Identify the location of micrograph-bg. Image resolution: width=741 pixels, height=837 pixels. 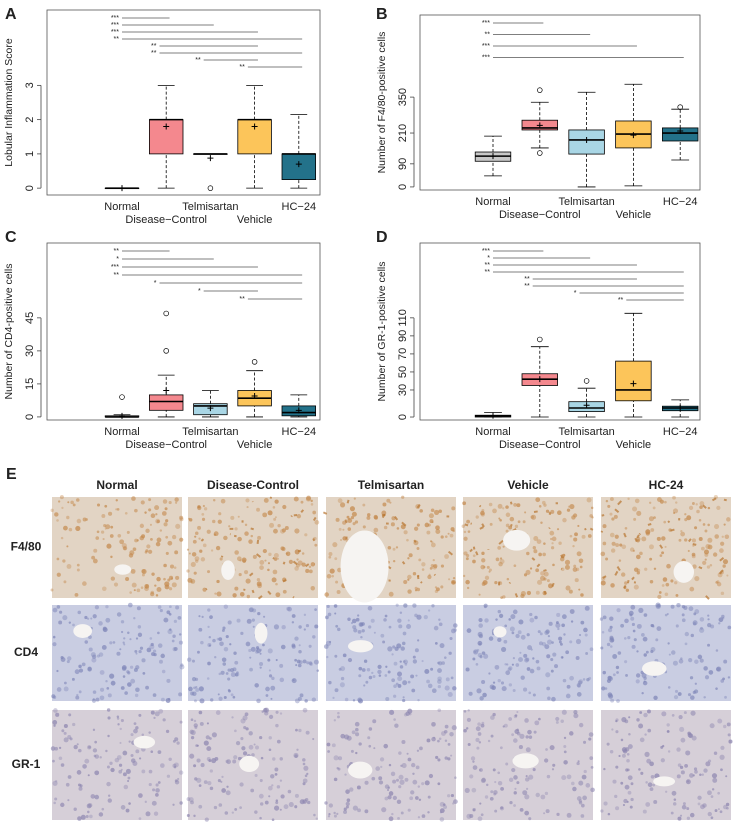
(666, 653).